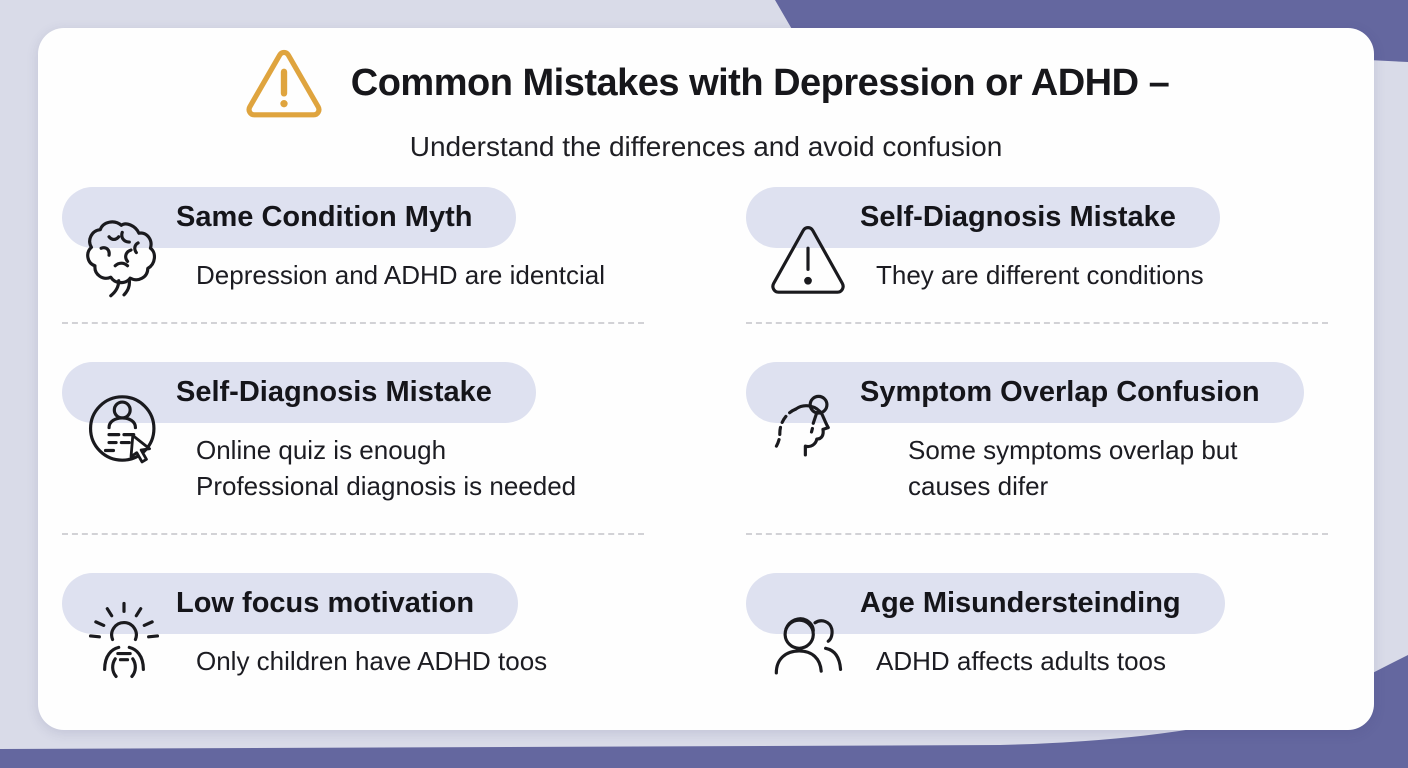 This screenshot has width=1408, height=768. Describe the element at coordinates (386, 485) in the screenshot. I see `description-line: Professional diagnosis is needed` at that location.